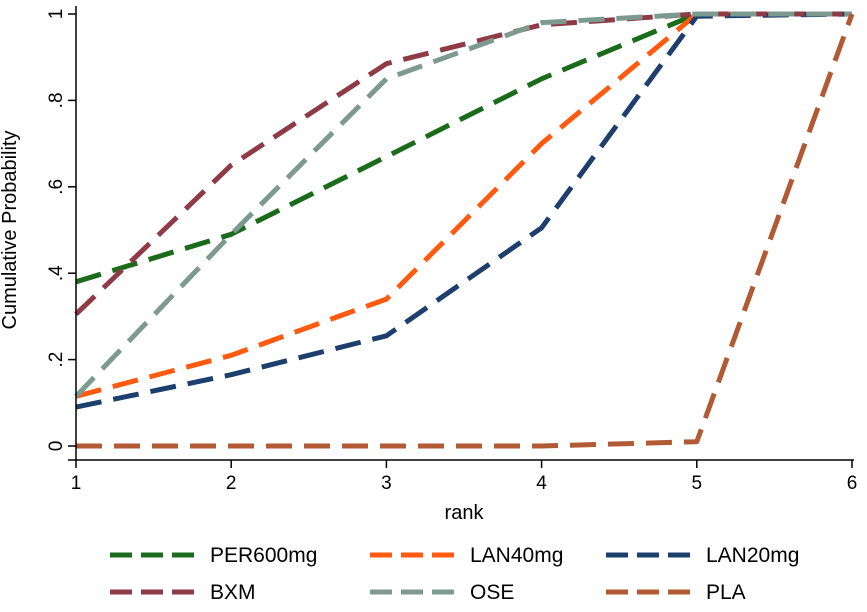 Image resolution: width=867 pixels, height=612 pixels. Describe the element at coordinates (726, 592) in the screenshot. I see `legend-label-pla: PLA` at that location.